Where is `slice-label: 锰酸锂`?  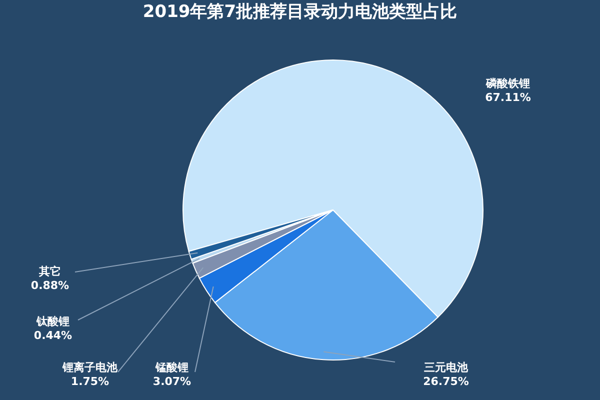
slice-label: 锰酸锂 is located at coordinates (171, 367).